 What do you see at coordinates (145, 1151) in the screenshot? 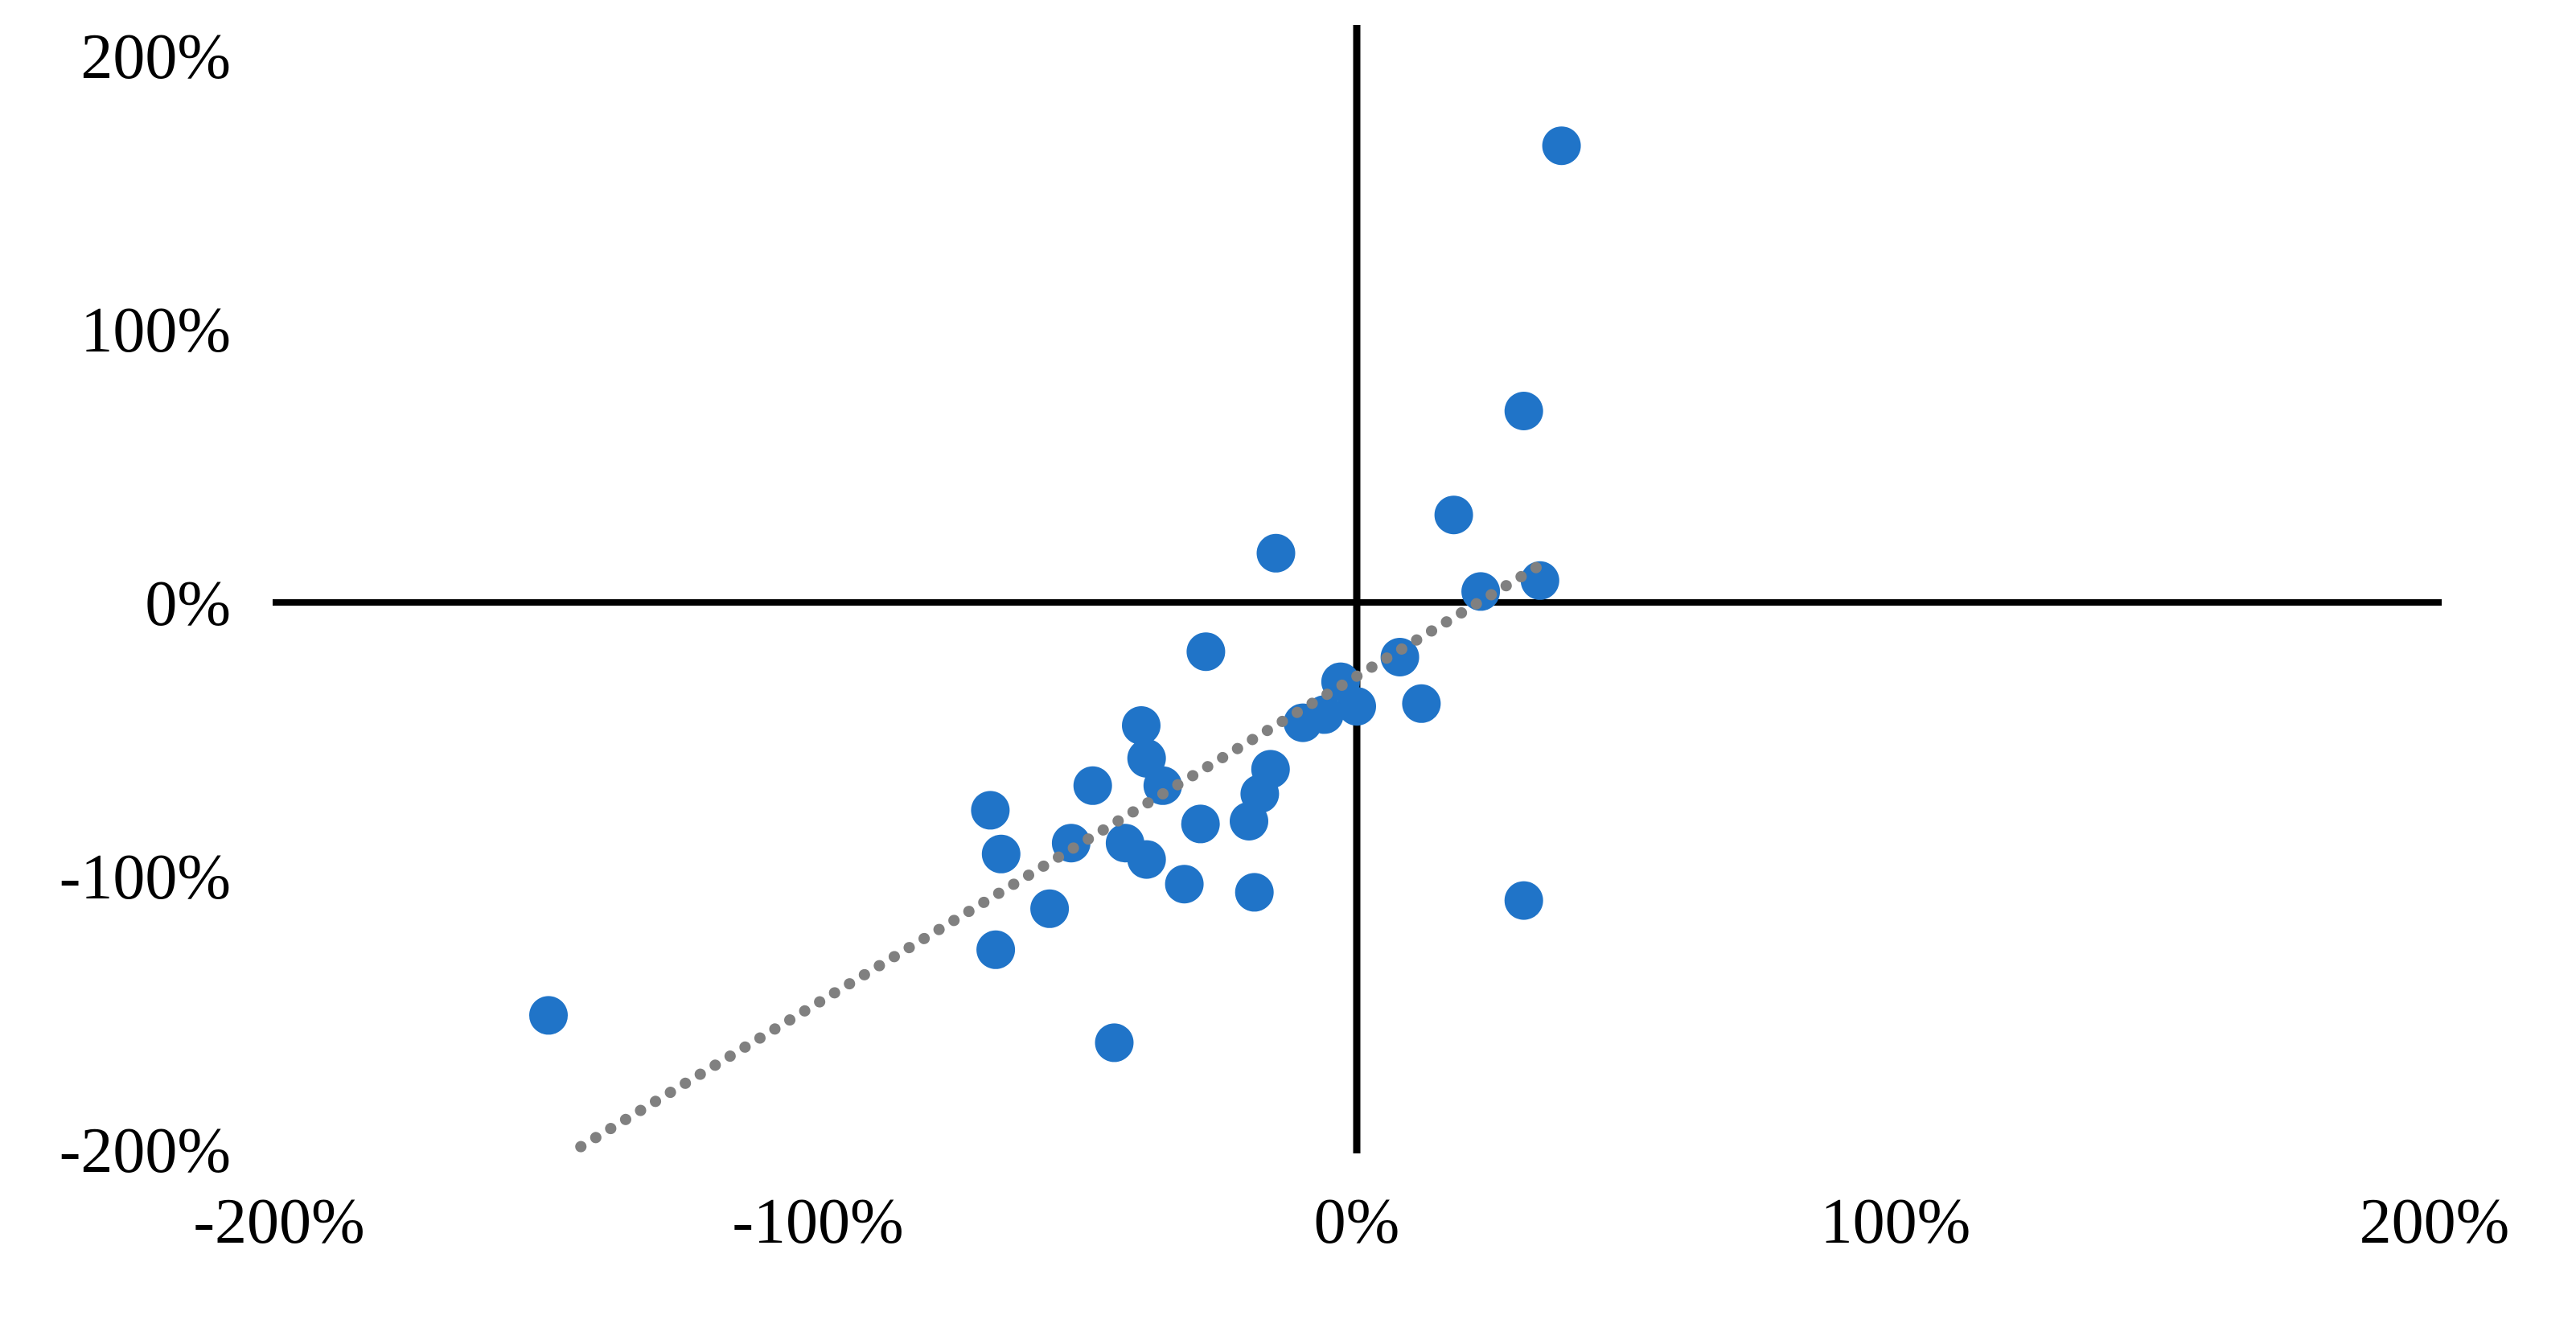
I see `y-axis-tick-label: -200%` at bounding box center [145, 1151].